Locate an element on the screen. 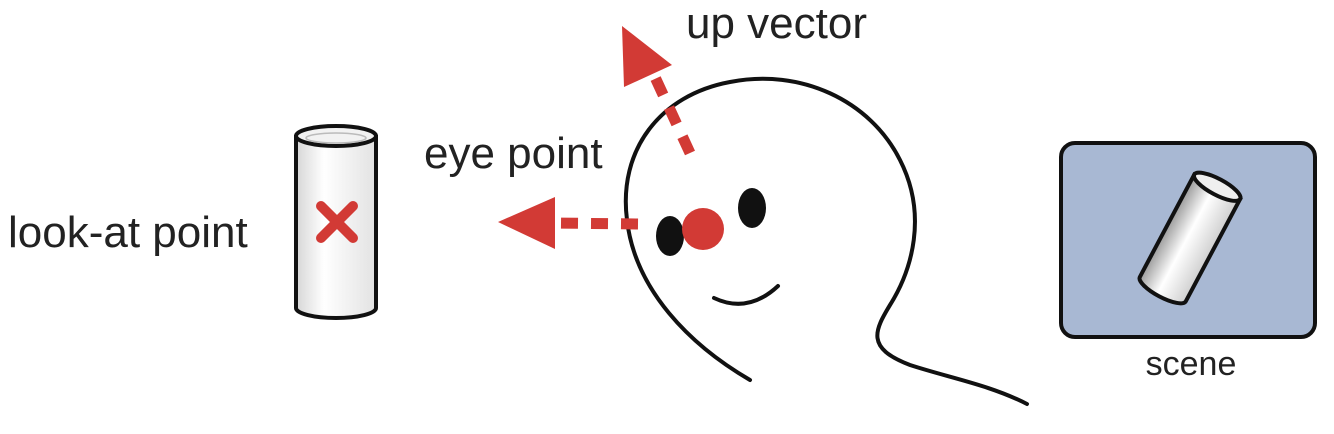 The width and height of the screenshot is (1334, 434). scene-cylinder is located at coordinates (1190, 238).